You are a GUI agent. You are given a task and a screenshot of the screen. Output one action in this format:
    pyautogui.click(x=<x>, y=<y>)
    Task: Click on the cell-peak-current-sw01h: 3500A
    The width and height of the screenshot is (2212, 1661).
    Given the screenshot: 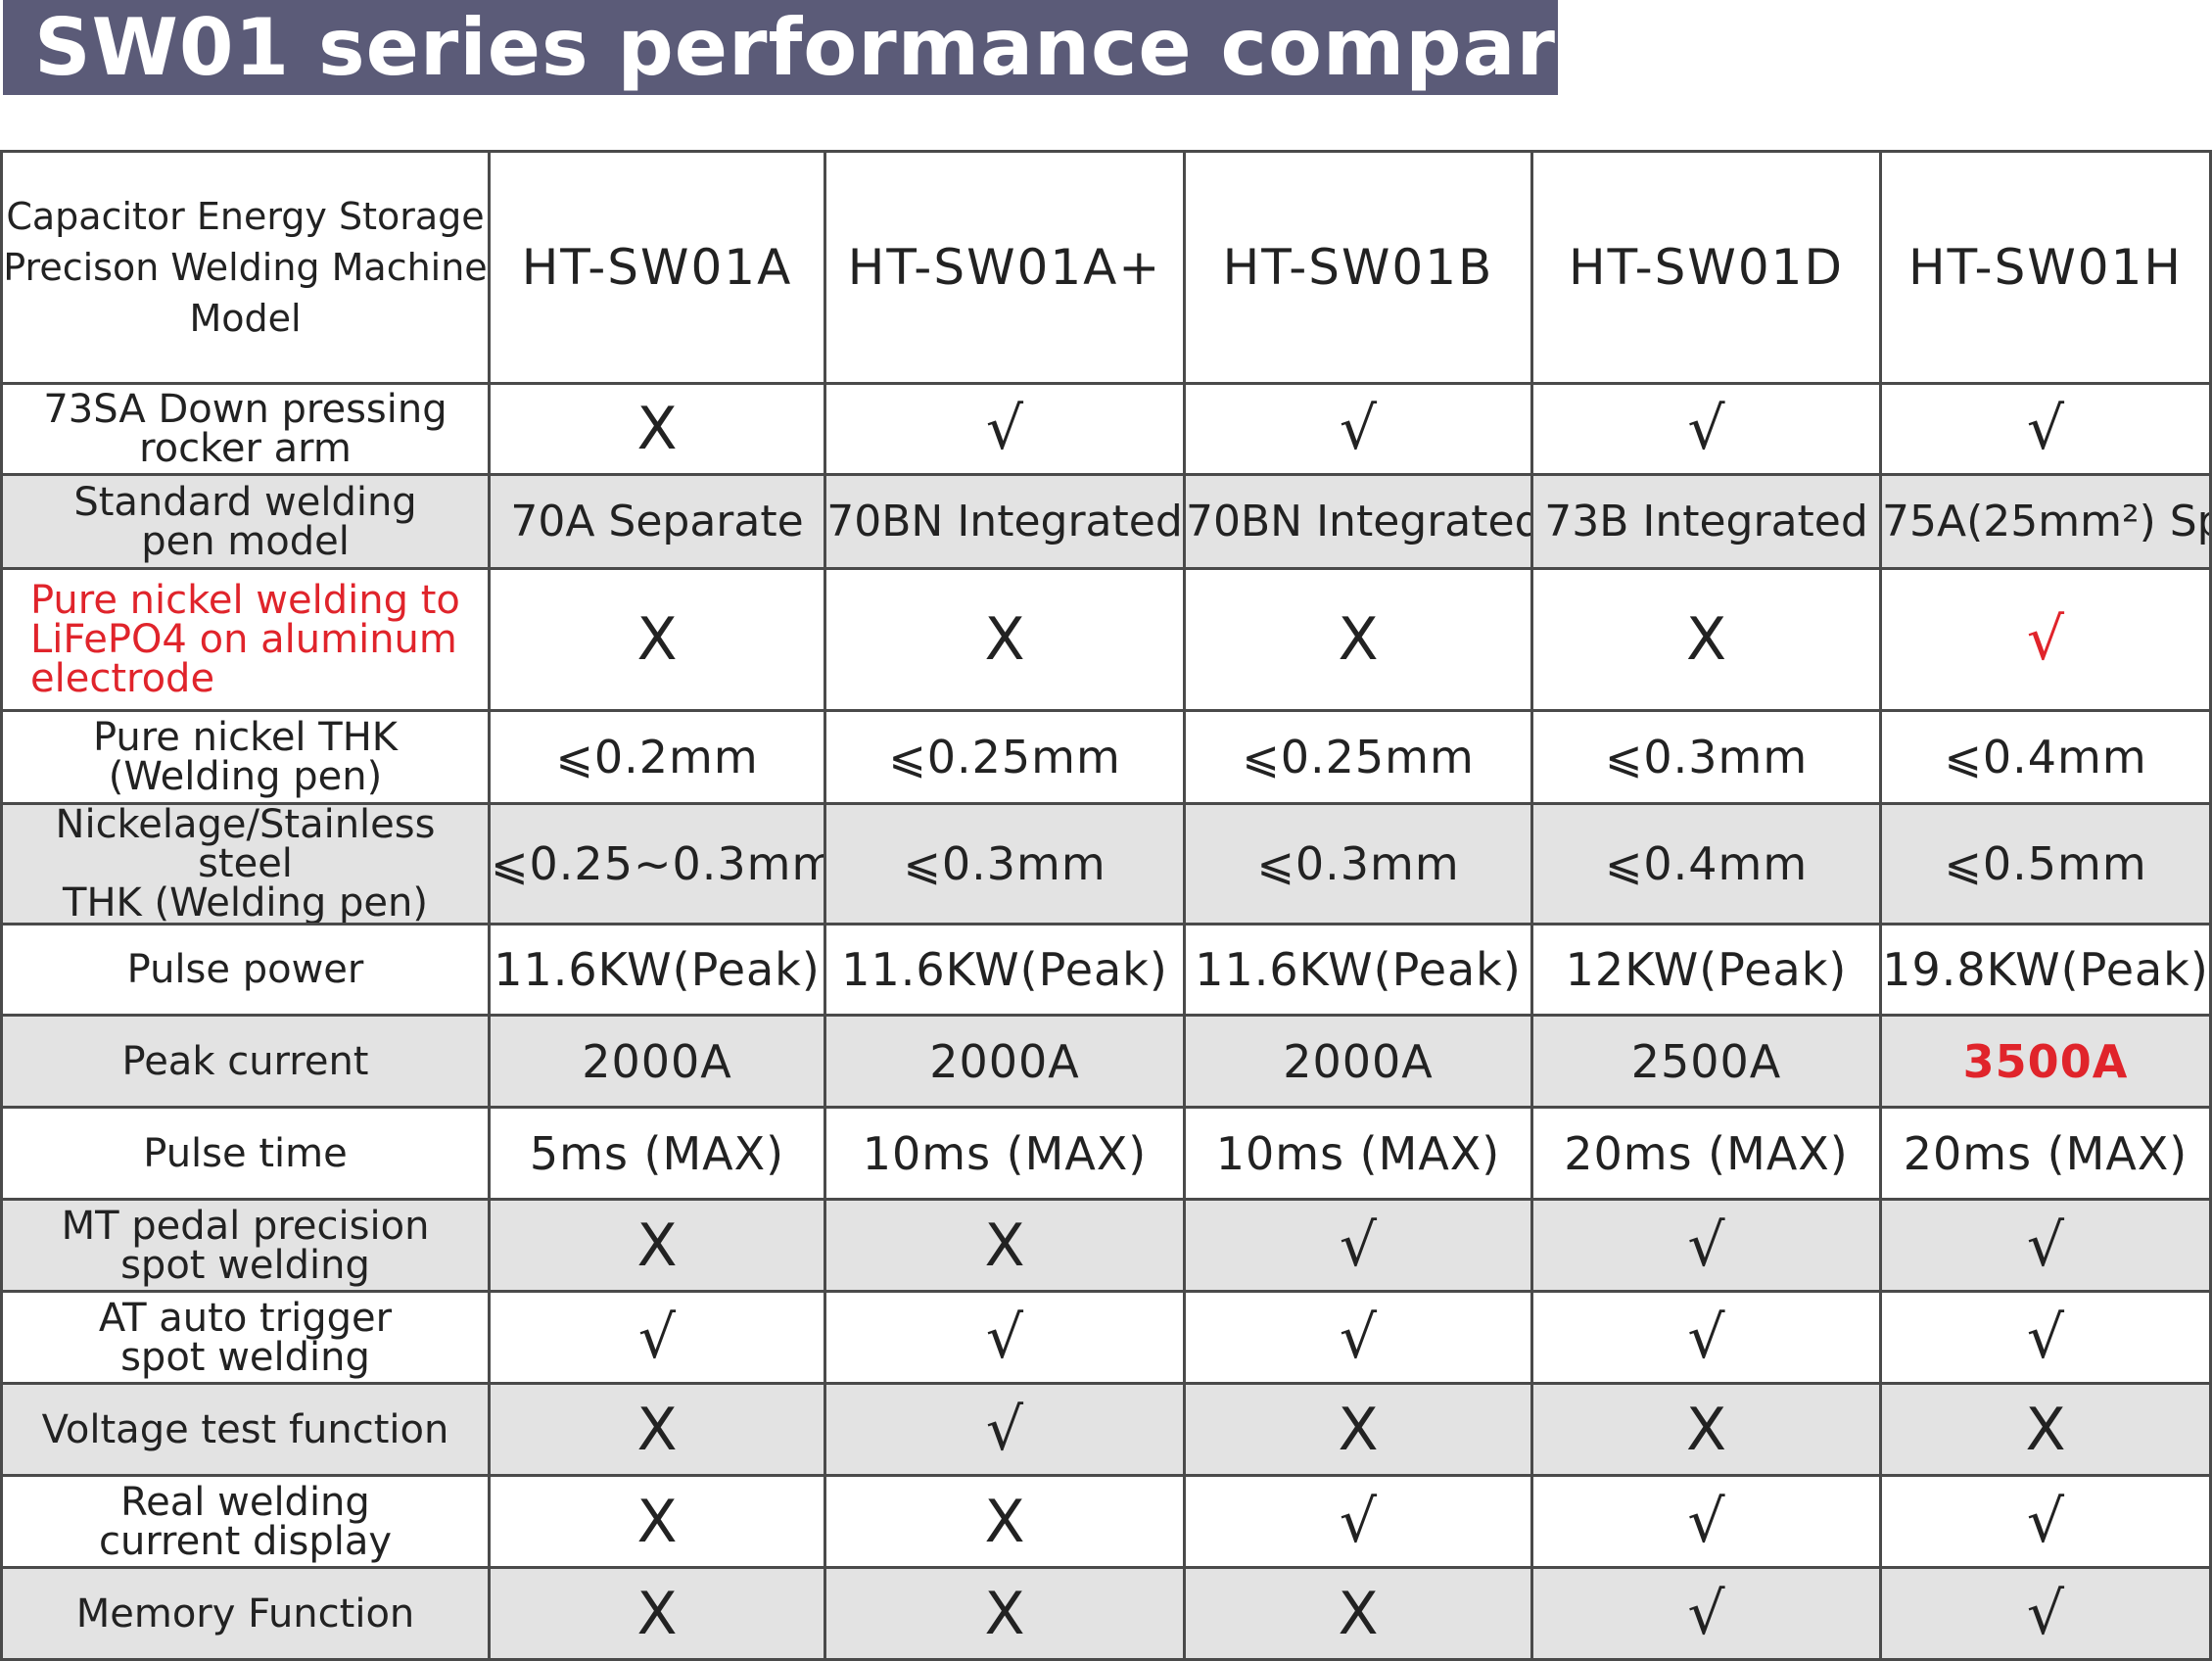 What is the action you would take?
    pyautogui.click(x=2045, y=1061)
    